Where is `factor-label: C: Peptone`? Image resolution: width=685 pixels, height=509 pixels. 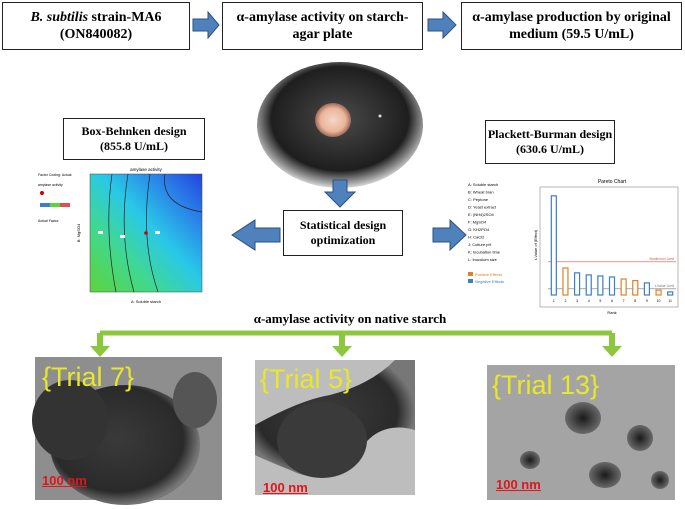
factor-label: C: Peptone is located at coordinates (478, 199).